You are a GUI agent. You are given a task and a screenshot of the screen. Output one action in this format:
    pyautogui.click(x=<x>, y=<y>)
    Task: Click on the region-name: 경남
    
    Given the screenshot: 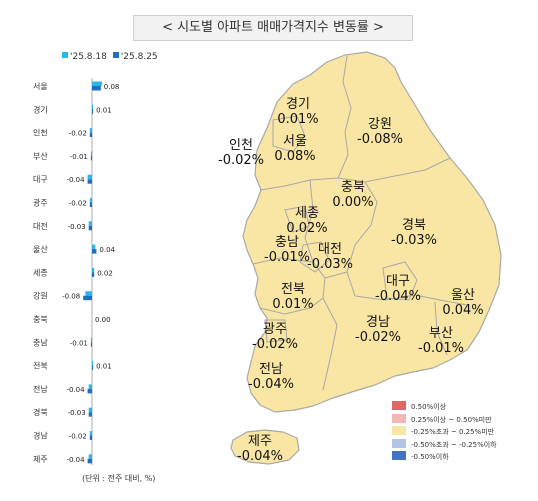 What is the action you would take?
    pyautogui.click(x=378, y=322)
    